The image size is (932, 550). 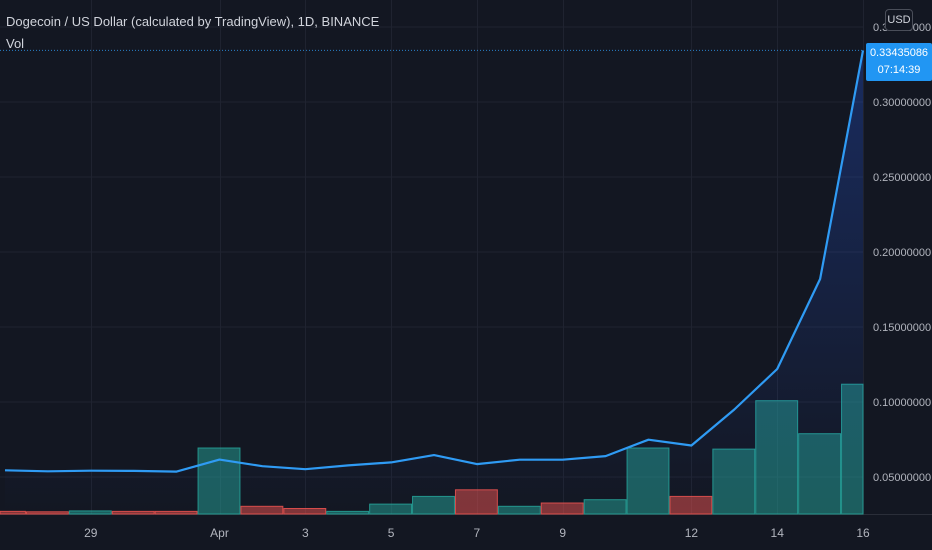 I want to click on bar-countdown: 07:14:39, so click(x=899, y=70).